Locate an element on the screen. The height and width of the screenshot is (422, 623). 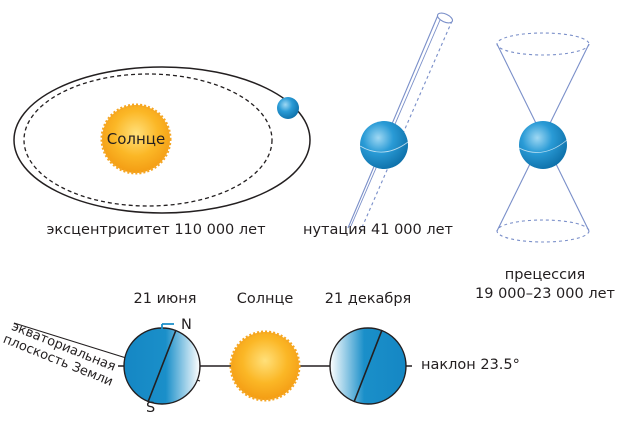
north-label: N is located at coordinates (186, 325).